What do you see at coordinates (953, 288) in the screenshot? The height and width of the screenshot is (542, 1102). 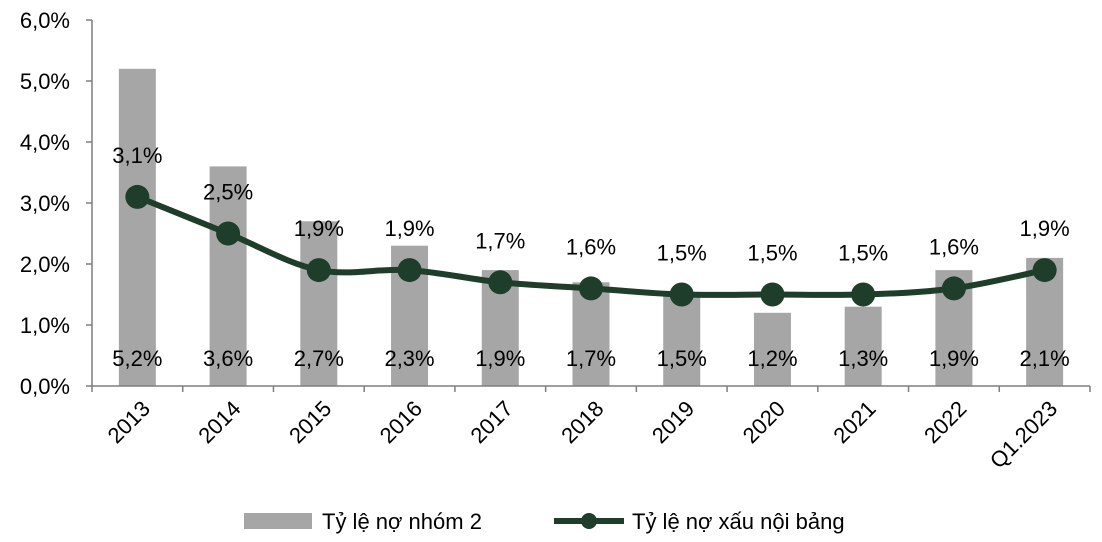 I see `line-point-2022` at bounding box center [953, 288].